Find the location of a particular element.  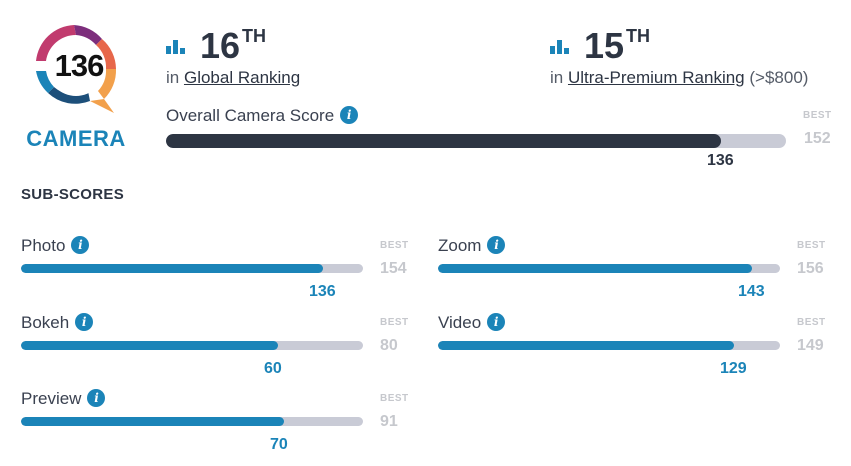

preview-score-bar is located at coordinates (192, 421).